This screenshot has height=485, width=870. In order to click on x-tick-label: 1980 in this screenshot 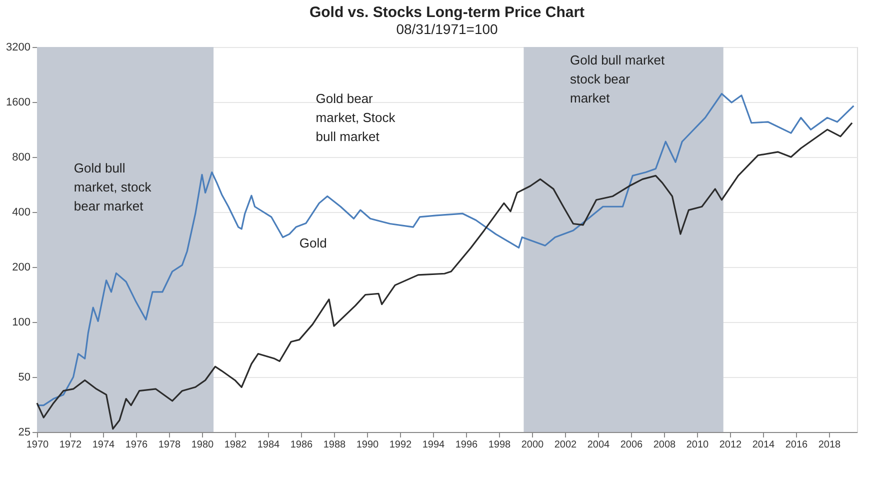, I will do `click(202, 445)`.